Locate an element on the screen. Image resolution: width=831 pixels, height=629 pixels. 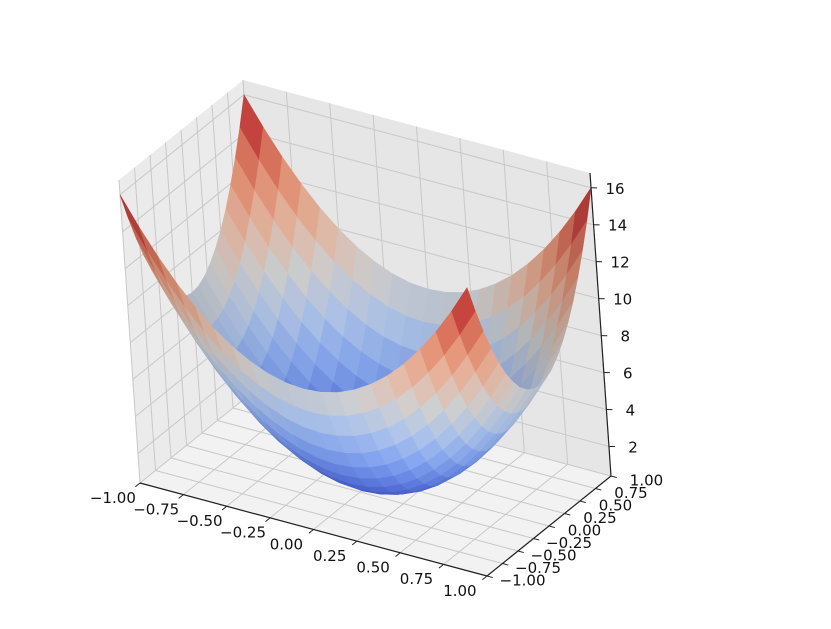
x-tick-label: −1.00 is located at coordinates (113, 498).